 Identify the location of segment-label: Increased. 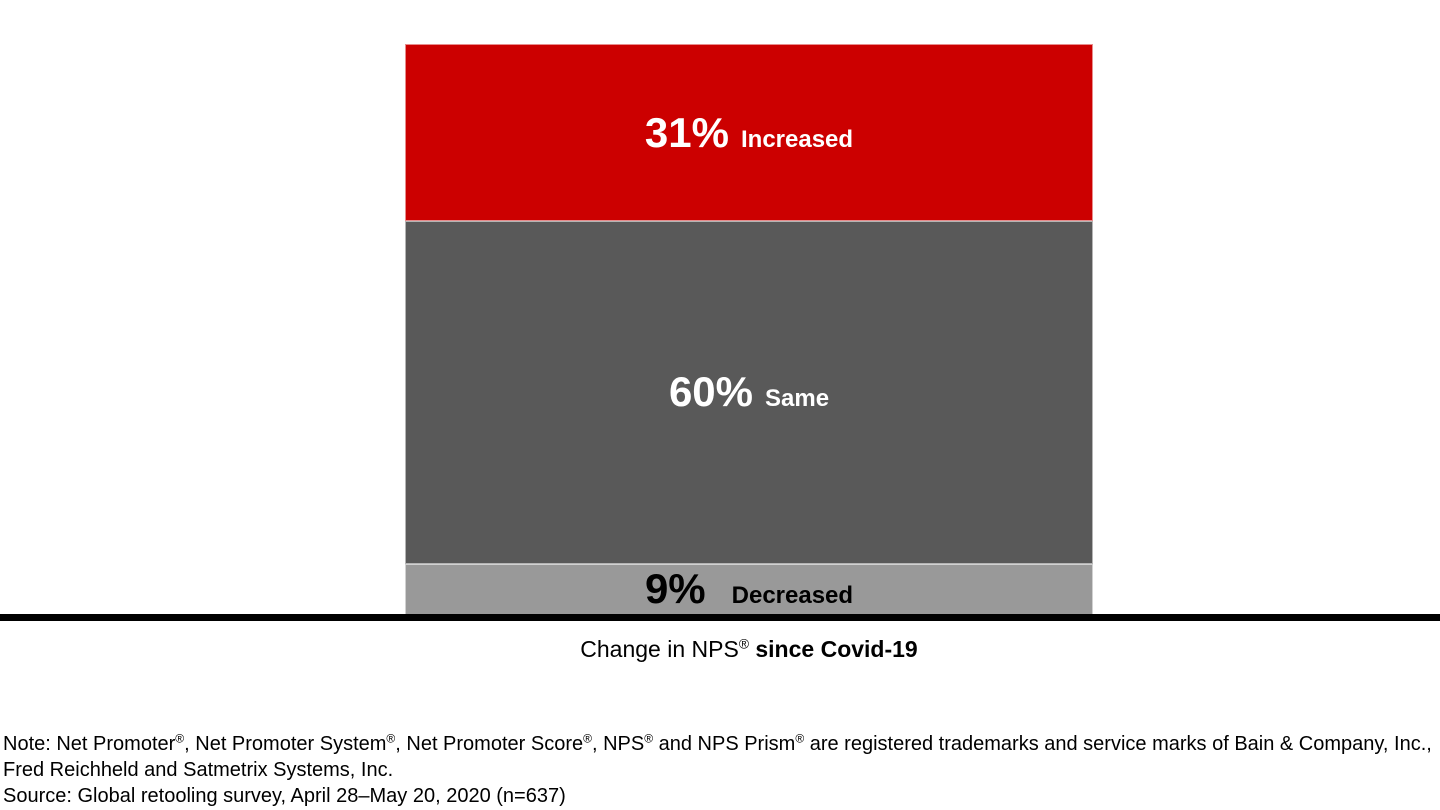
(797, 139).